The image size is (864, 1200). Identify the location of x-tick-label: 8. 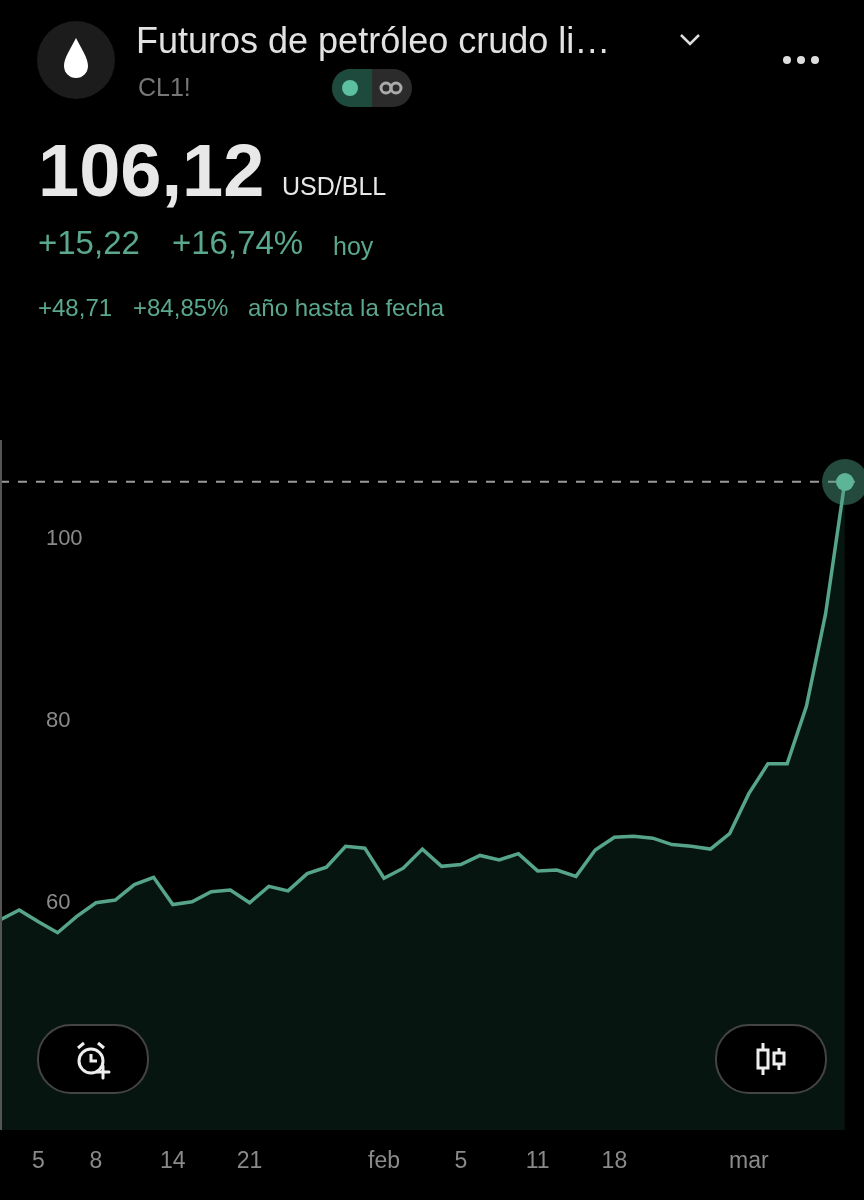
(96, 1160).